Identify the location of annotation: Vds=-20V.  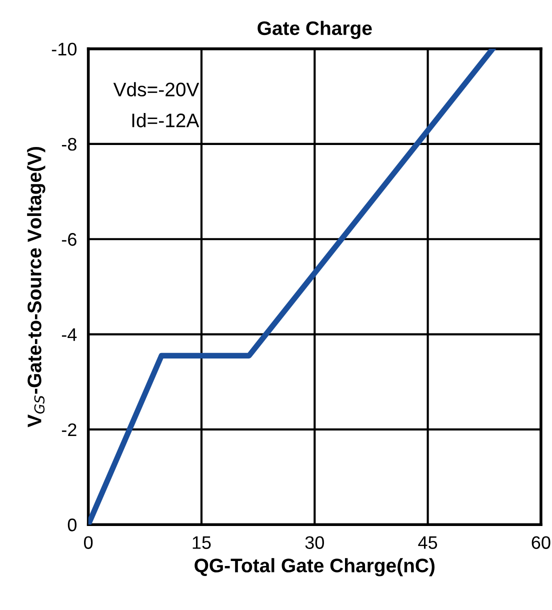
(156, 89).